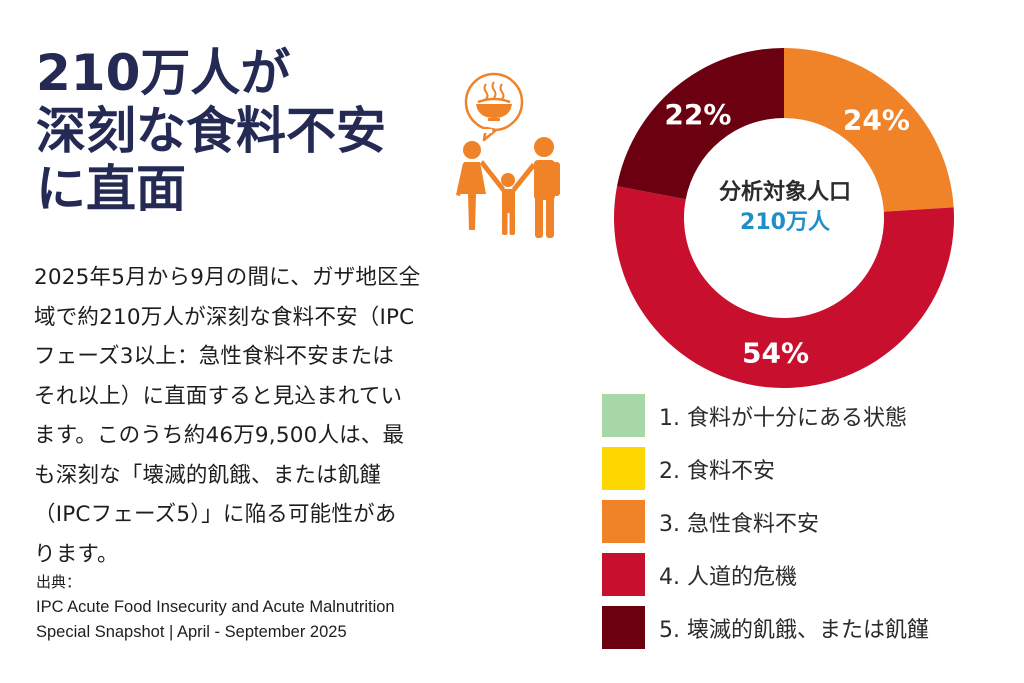 This screenshot has height=683, width=1024. Describe the element at coordinates (215, 514) in the screenshot. I see `body-line: （IPCフェーズ5）」に陥る可能性があ` at that location.